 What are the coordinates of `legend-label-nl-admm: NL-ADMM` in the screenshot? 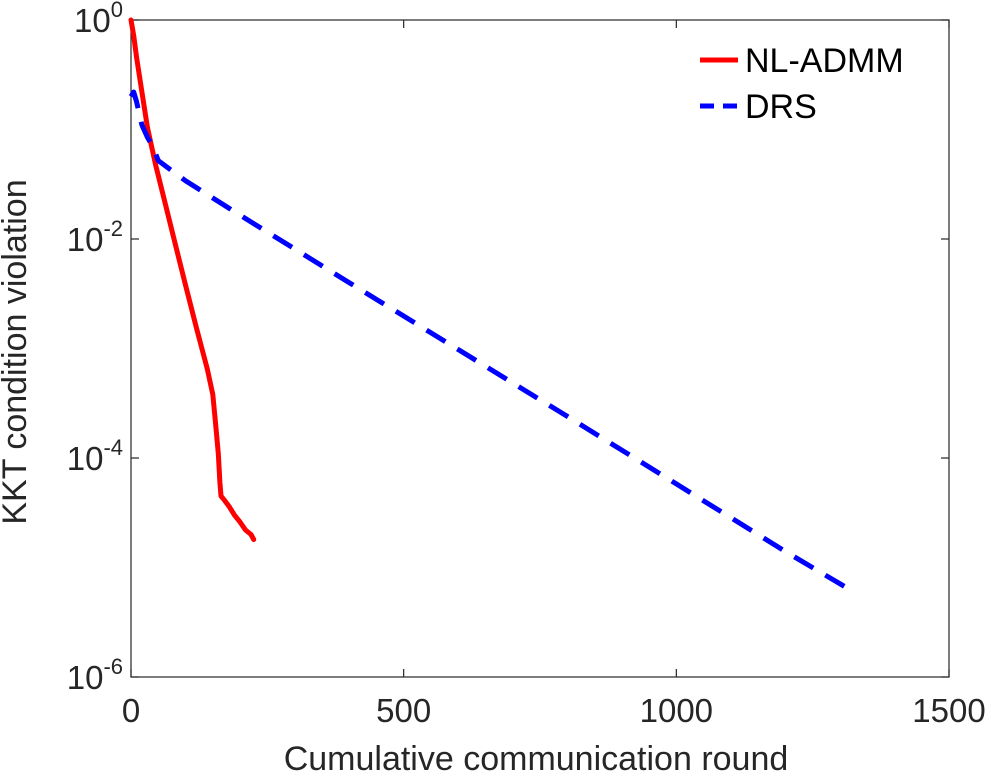 It's located at (824, 61).